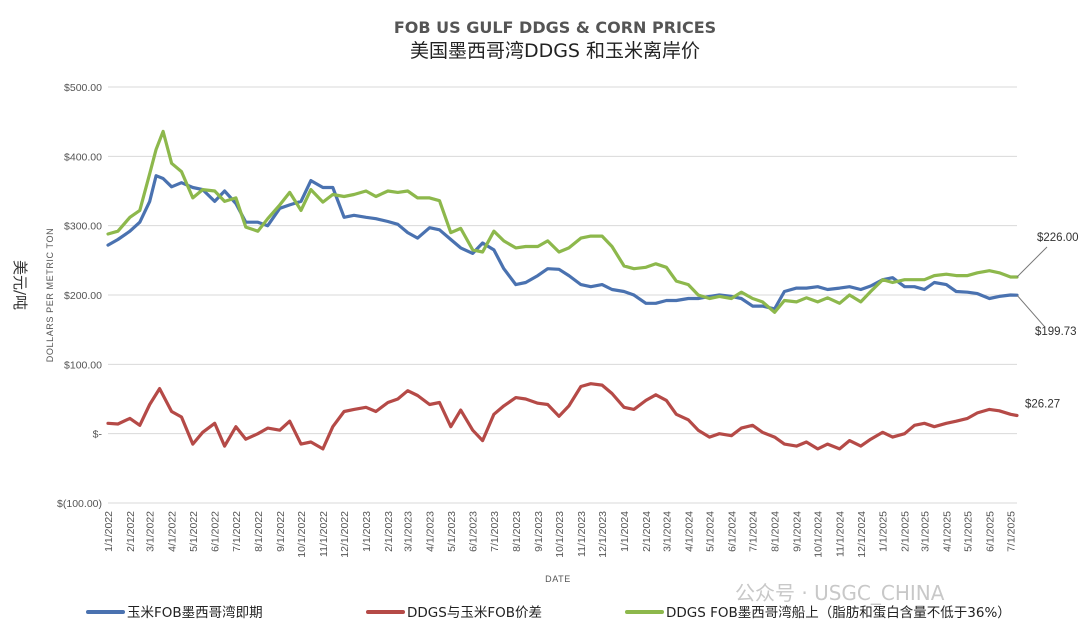  I want to click on x-axis-label: DATE, so click(558, 579).